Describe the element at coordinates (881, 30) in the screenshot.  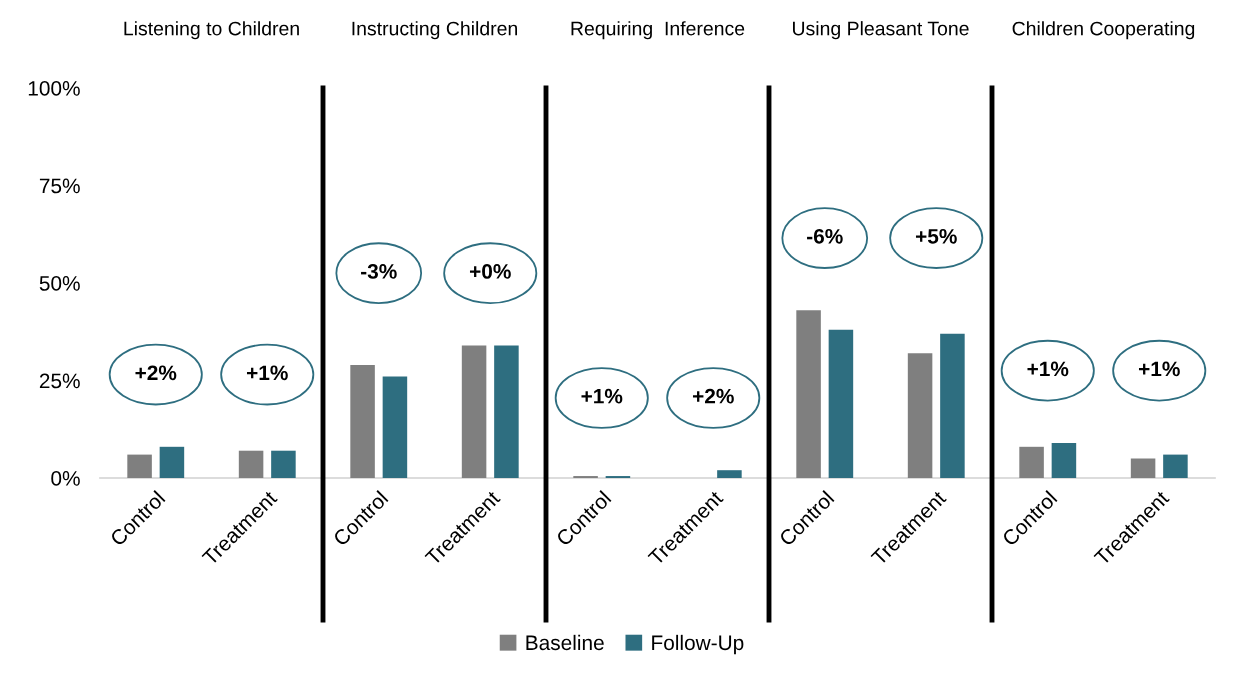
I see `chart-title: Using Pleasant Tone` at that location.